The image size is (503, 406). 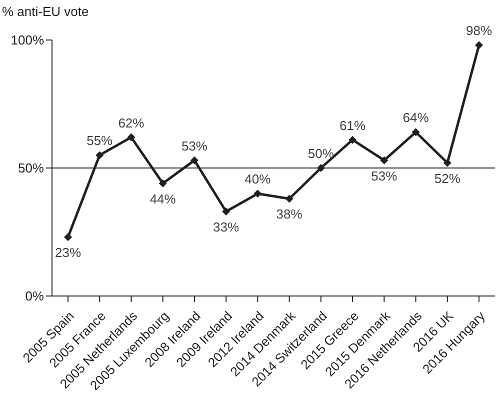 I want to click on data-label: 98%, so click(x=479, y=30).